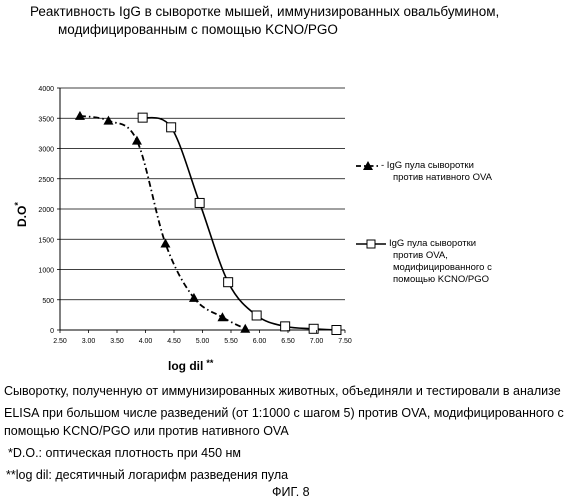 The image size is (586, 500). I want to click on tick-label-y-2: 1000, so click(46, 271).